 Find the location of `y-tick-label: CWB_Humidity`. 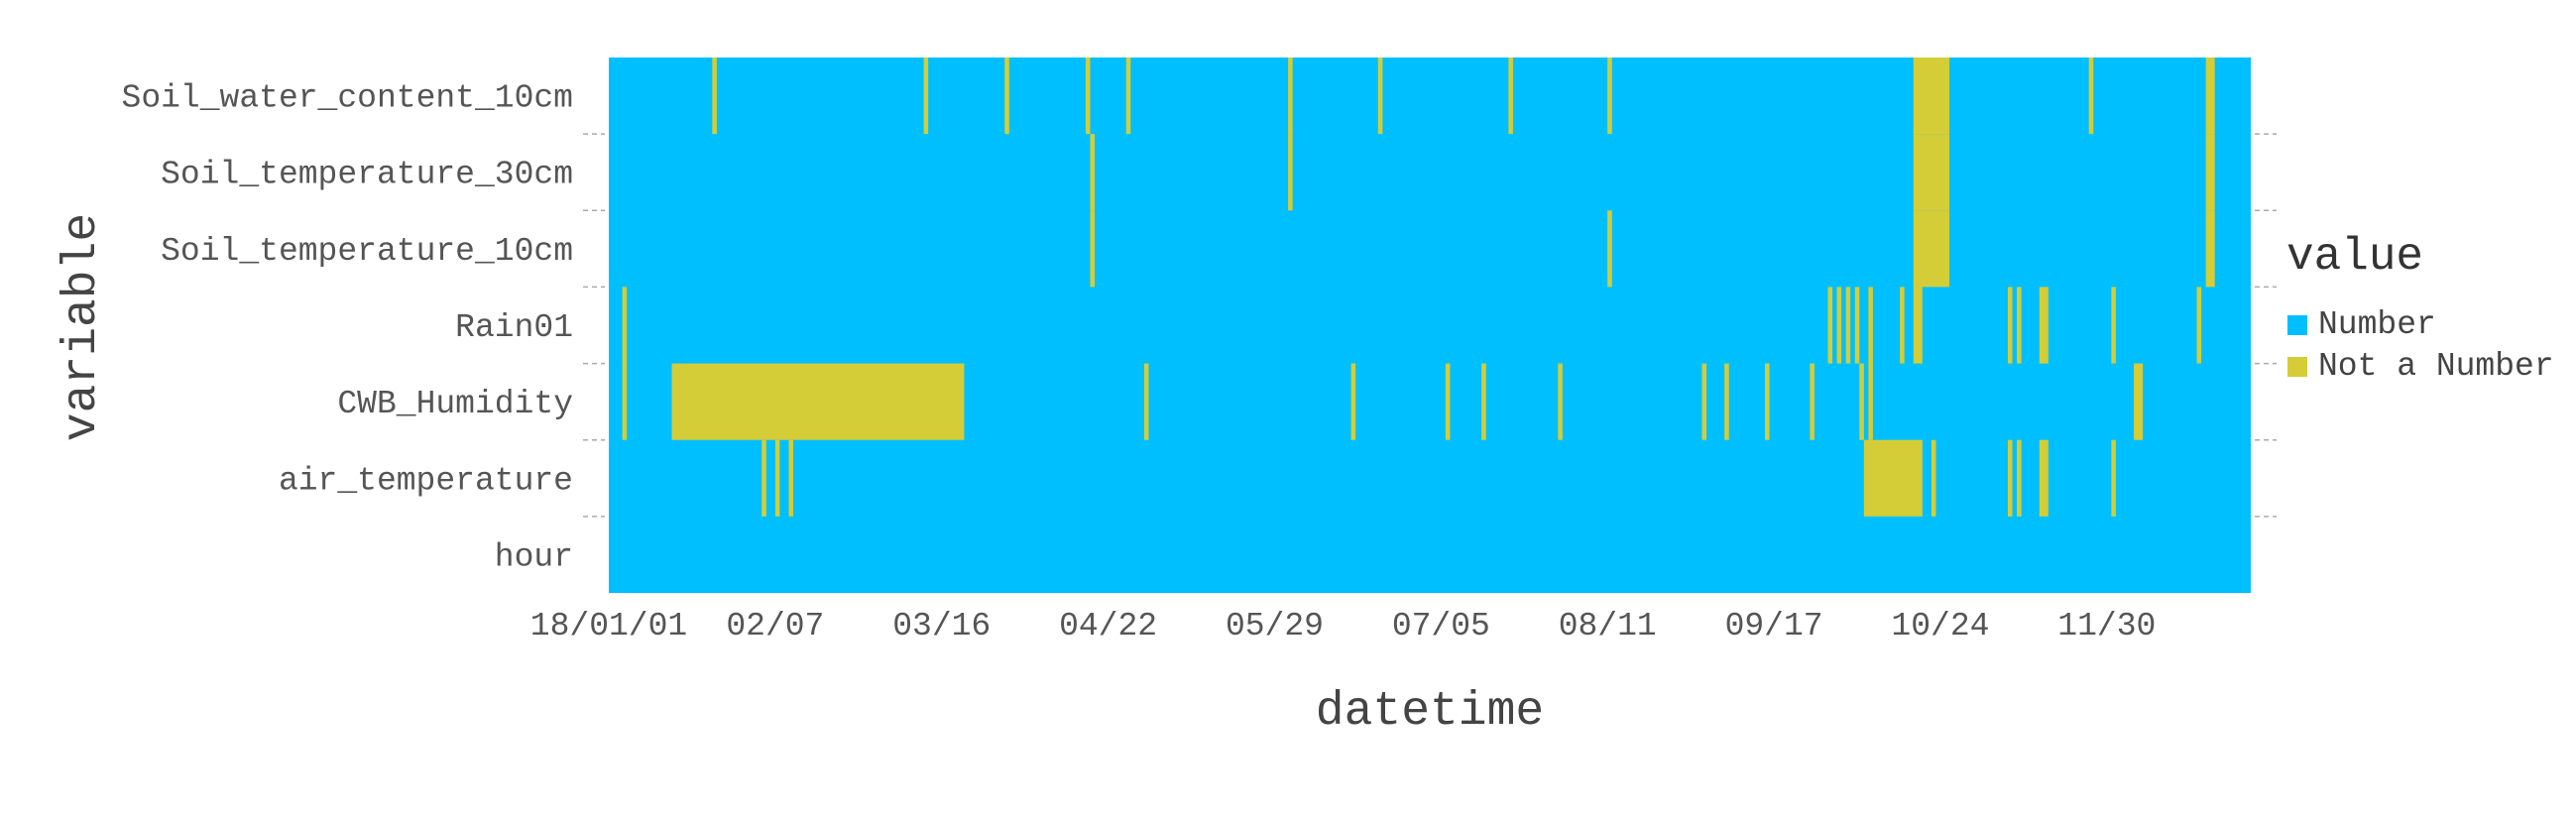

y-tick-label: CWB_Humidity is located at coordinates (455, 404).